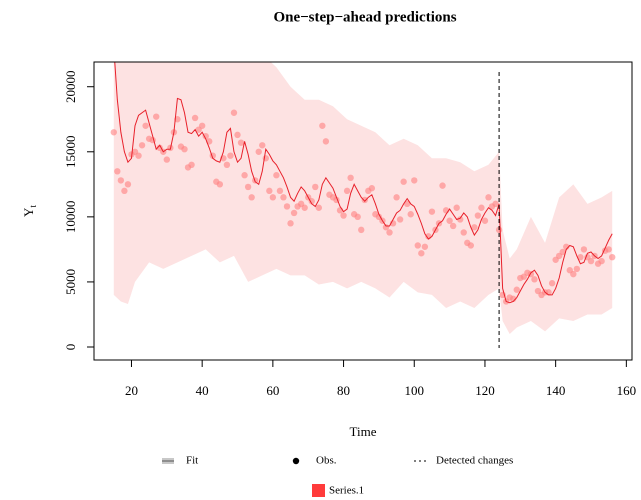 The height and width of the screenshot is (500, 641). Describe the element at coordinates (415, 390) in the screenshot. I see `x-tick-label: 100` at that location.